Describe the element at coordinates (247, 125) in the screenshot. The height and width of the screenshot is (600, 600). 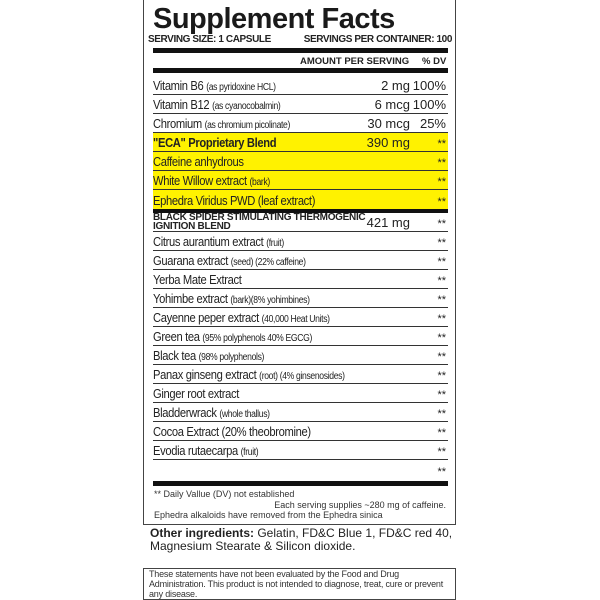
I see `ingredient-note: (as chromium picolinate)` at that location.